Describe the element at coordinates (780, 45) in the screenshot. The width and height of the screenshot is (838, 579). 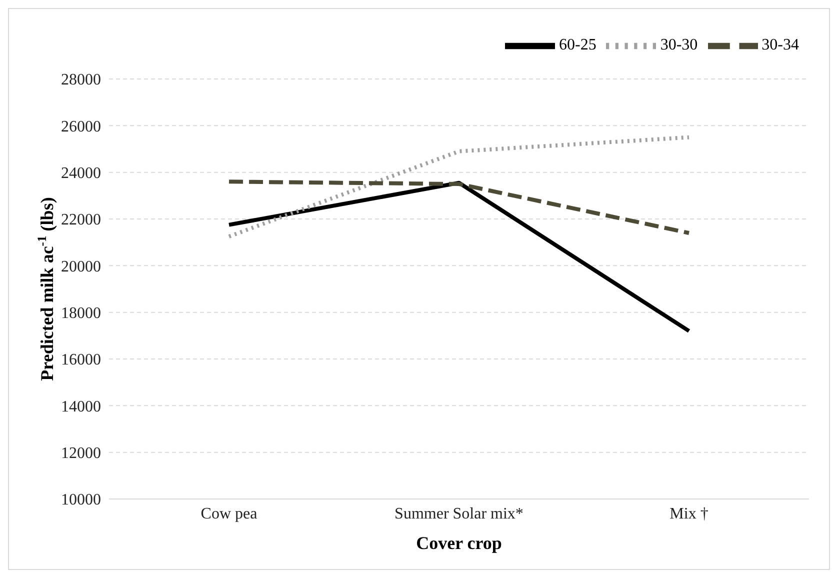
I see `legend-label: 30-34` at that location.